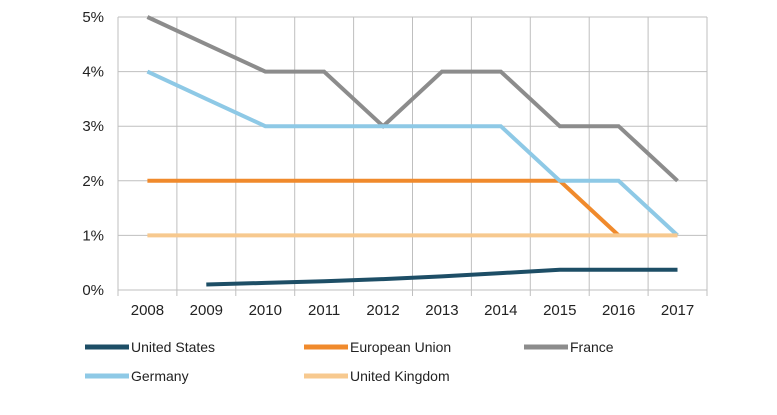 This screenshot has width=777, height=415. Describe the element at coordinates (173, 347) in the screenshot. I see `legend-label-united-states: United States` at that location.